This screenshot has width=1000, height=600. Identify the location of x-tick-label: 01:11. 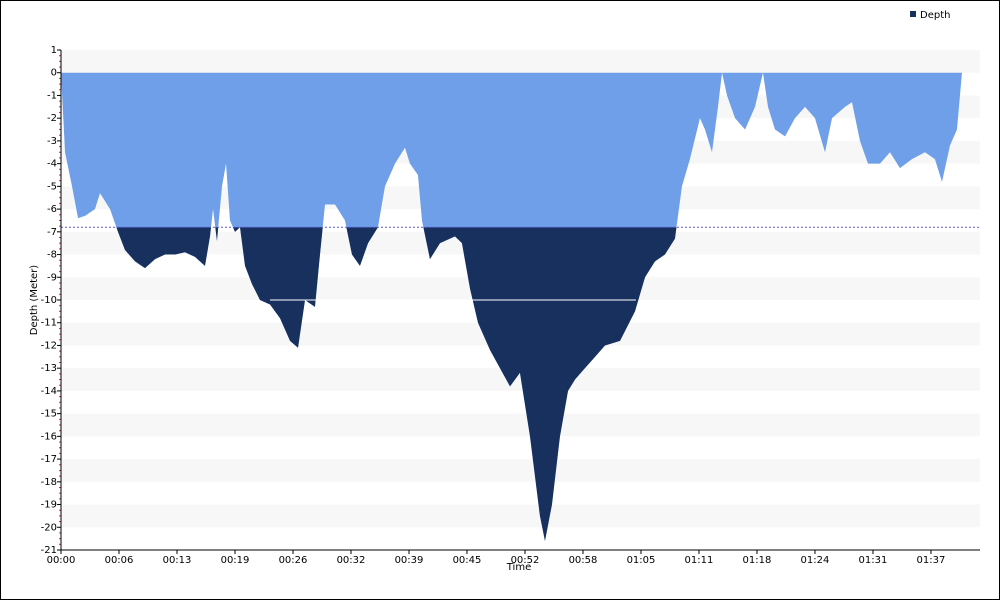
(699, 560).